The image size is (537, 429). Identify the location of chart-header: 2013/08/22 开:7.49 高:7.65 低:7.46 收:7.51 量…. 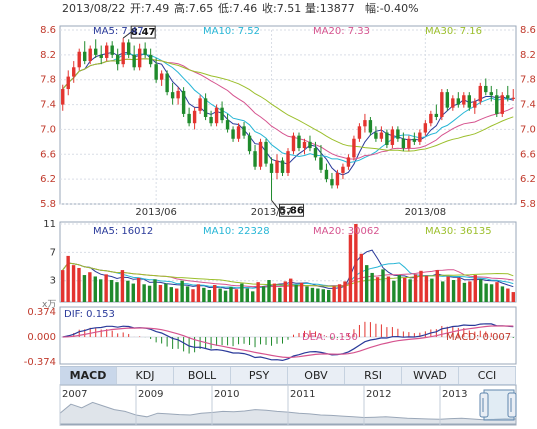
(240, 8).